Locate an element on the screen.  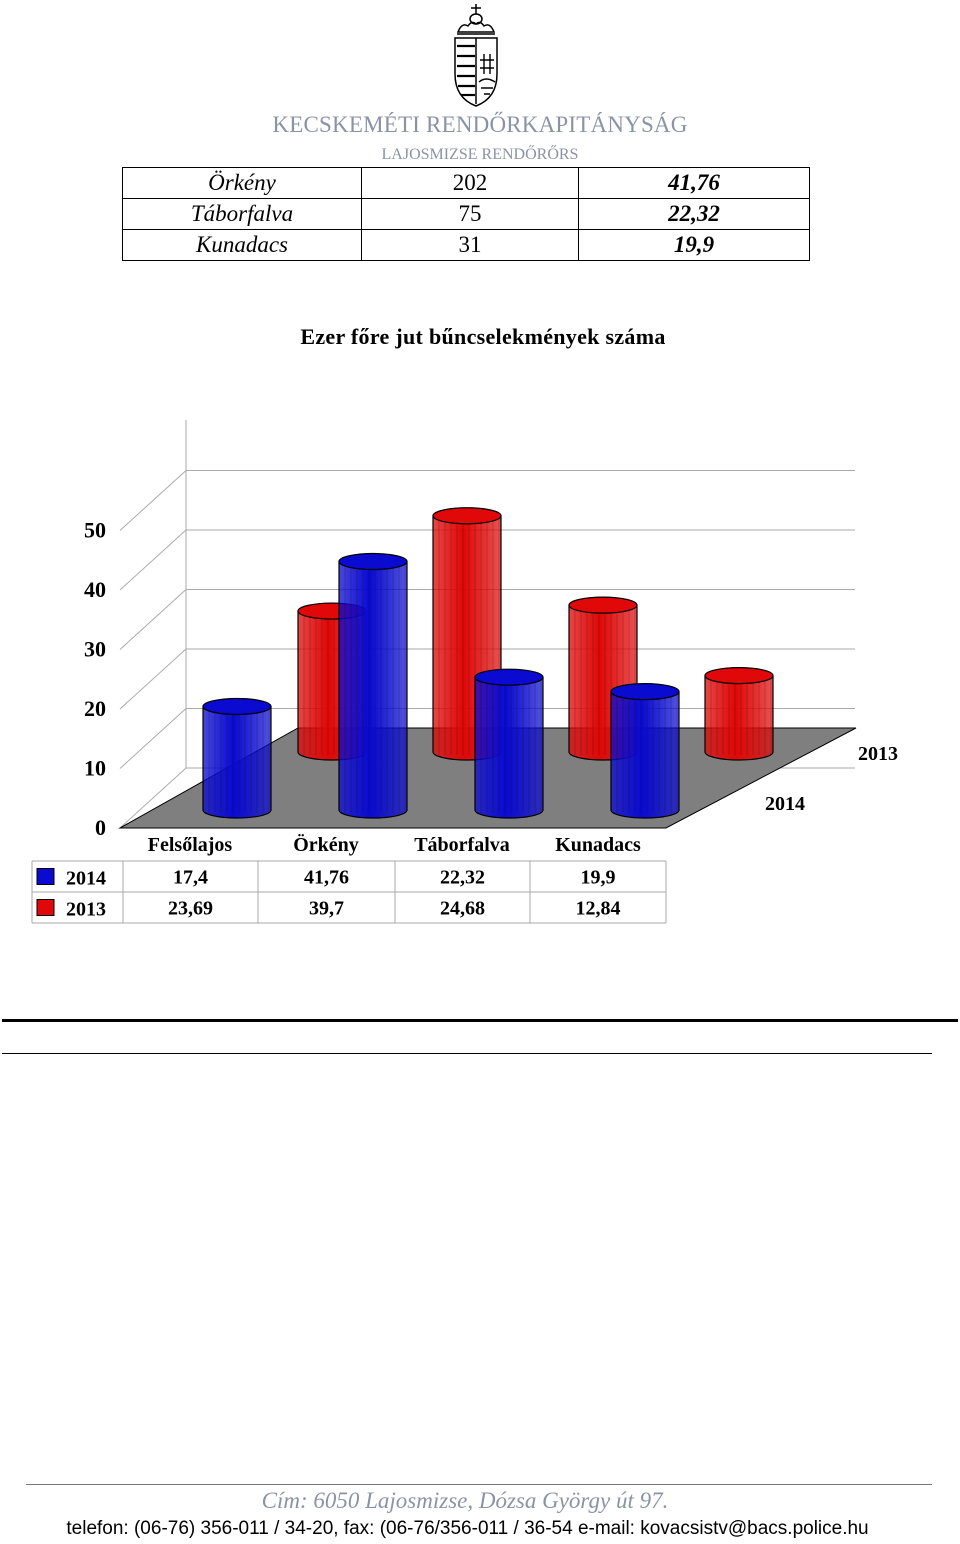
unit-name: LAJOSMIZSE RENDŐRŐRS is located at coordinates (480, 154).